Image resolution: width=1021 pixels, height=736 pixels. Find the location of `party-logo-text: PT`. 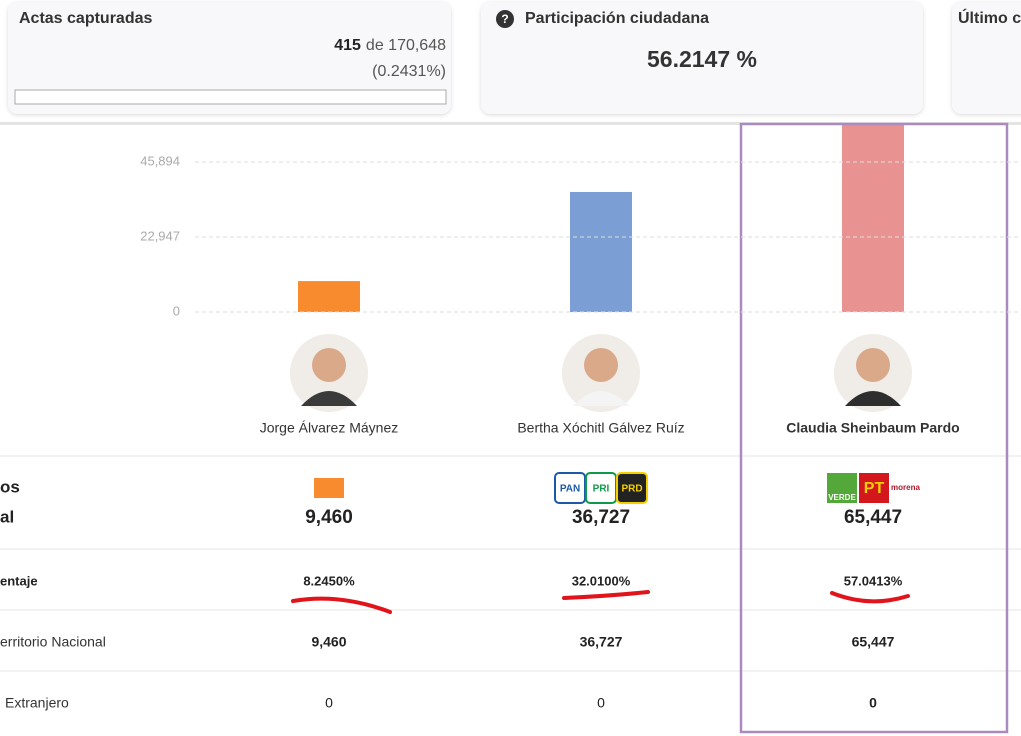

party-logo-text: PT is located at coordinates (874, 488).